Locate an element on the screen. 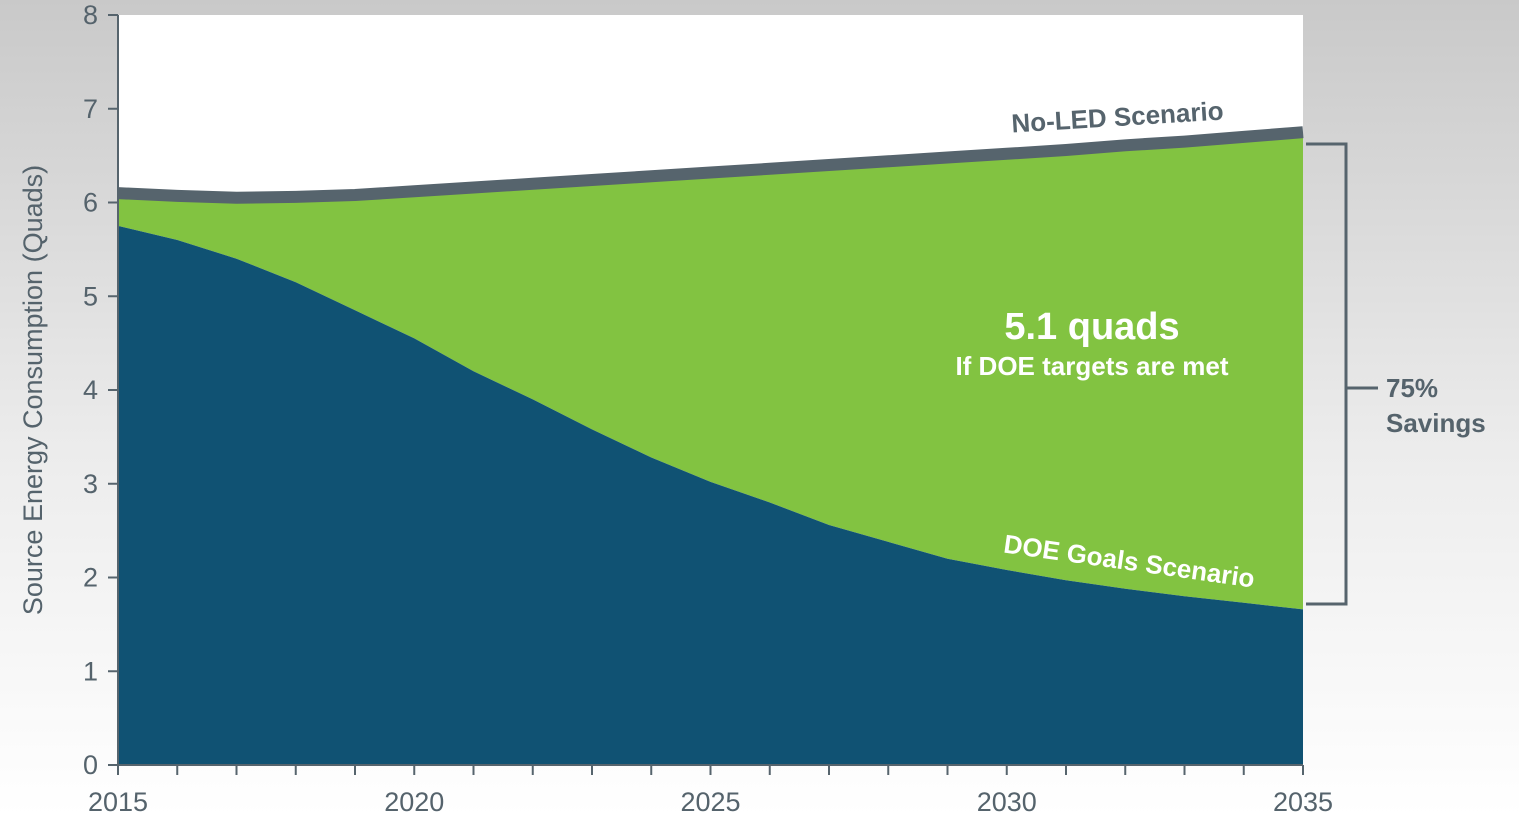 The width and height of the screenshot is (1519, 816). y-axis-title: Source Energy Consumption (Quads) is located at coordinates (33, 390).